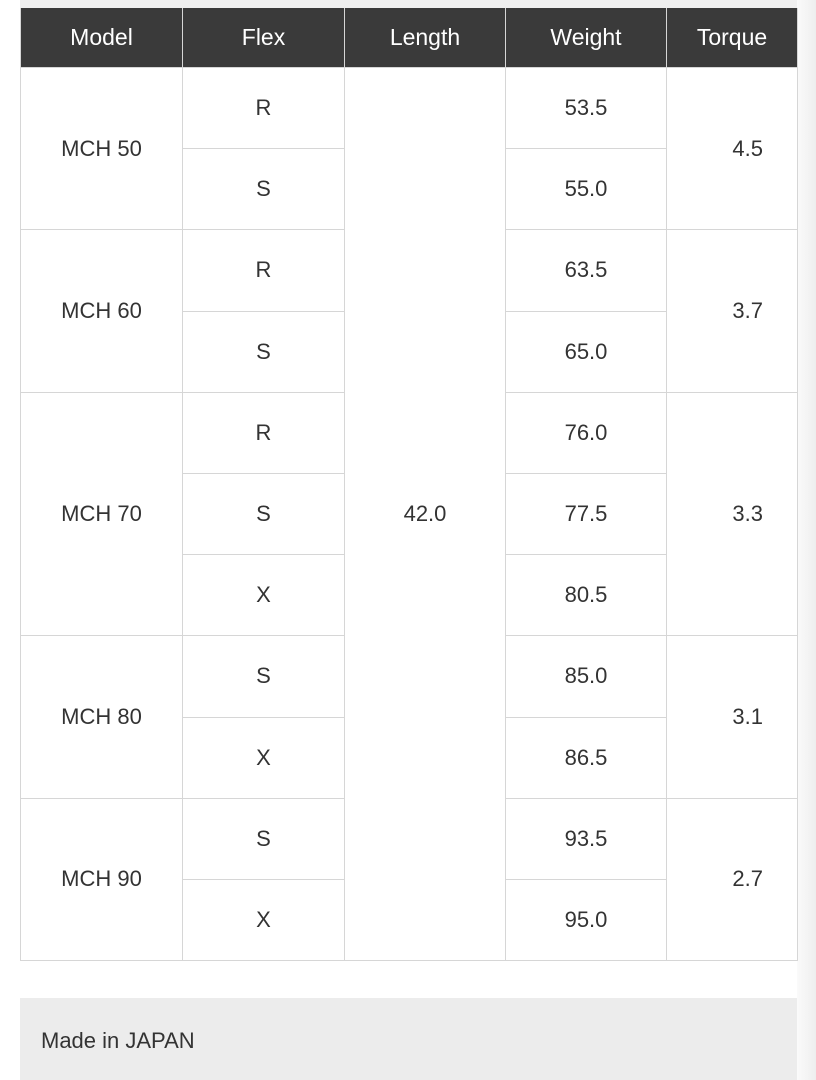 This screenshot has height=1080, width=816. What do you see at coordinates (586, 108) in the screenshot?
I see `weight-cell: 53.5` at bounding box center [586, 108].